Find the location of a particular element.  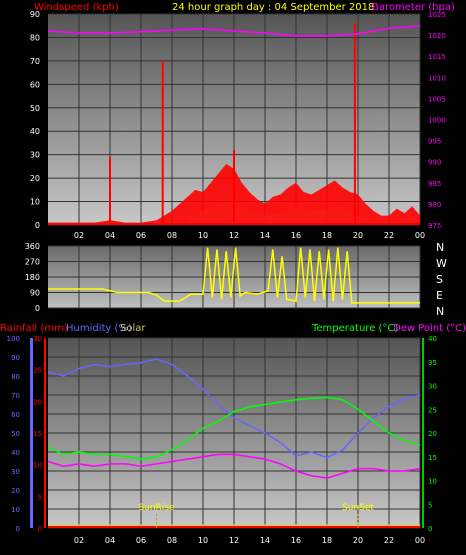

temperature-legend: Temperature (°C) is located at coordinates (354, 328).